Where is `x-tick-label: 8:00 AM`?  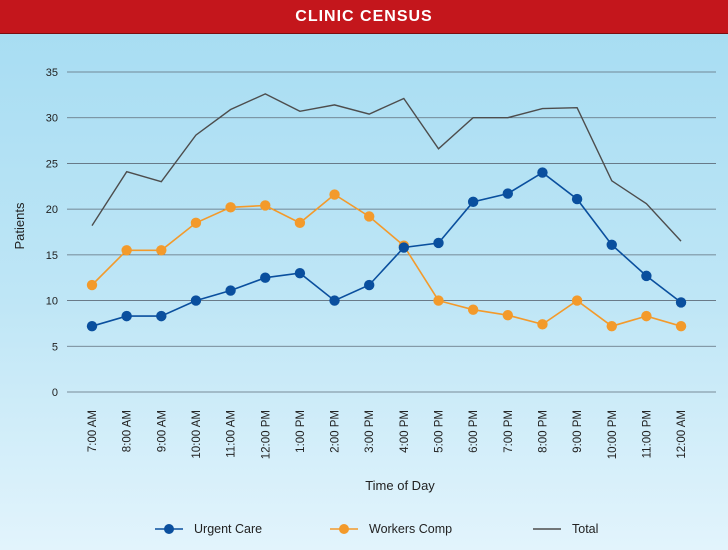 x-tick-label: 8:00 AM is located at coordinates (128, 431).